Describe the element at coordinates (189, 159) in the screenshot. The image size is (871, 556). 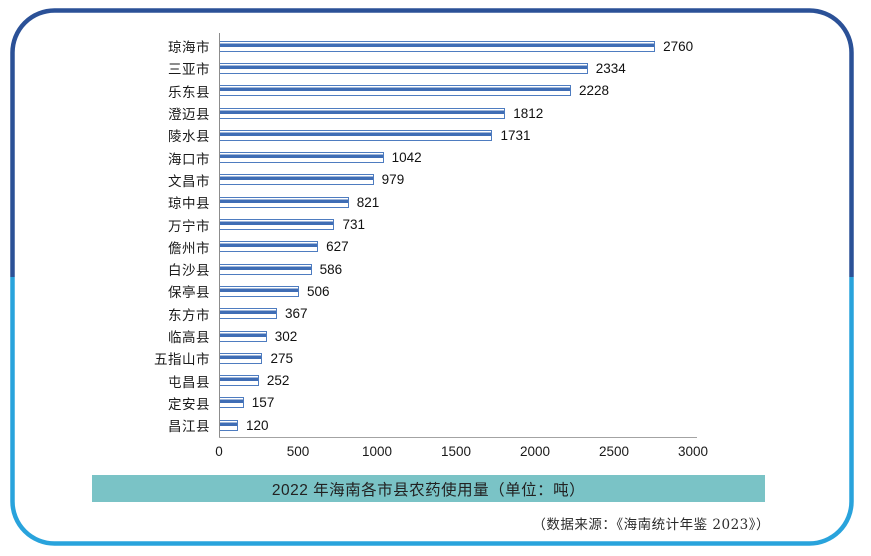
I see `category-label: 海口市` at that location.